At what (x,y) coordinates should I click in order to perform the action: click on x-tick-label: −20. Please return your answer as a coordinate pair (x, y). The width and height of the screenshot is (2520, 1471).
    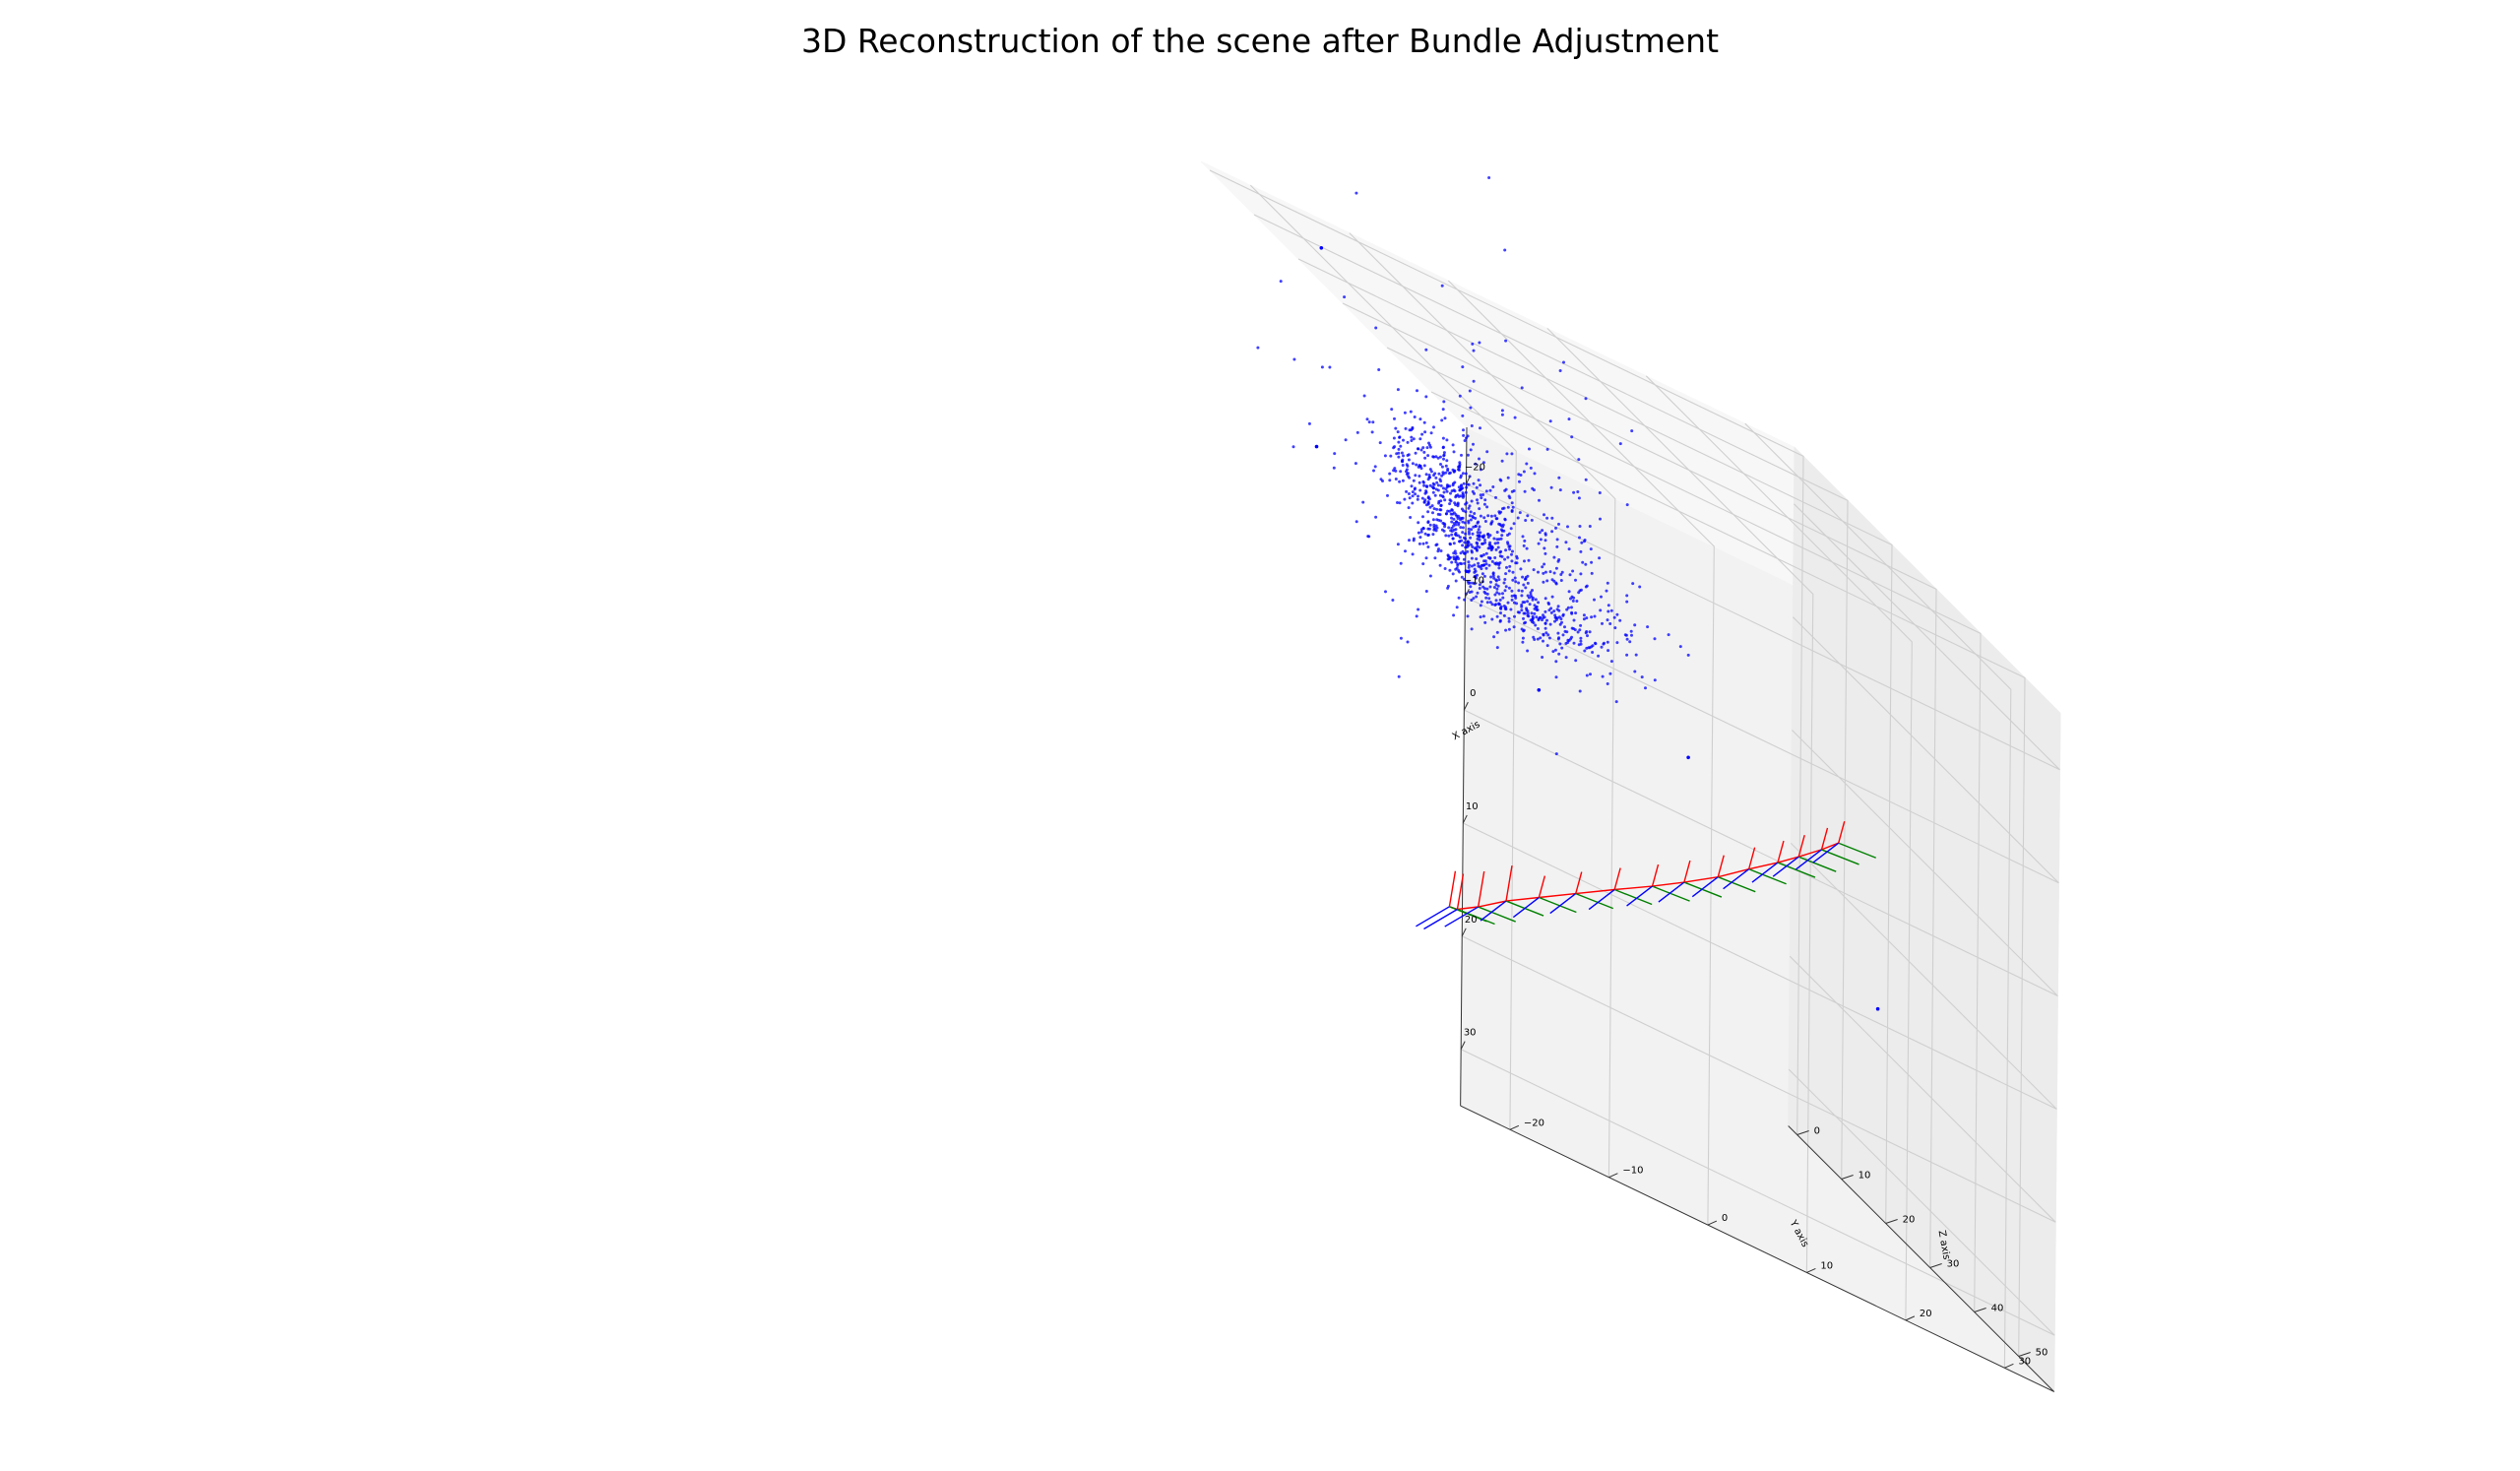
    Looking at the image, I should click on (1475, 467).